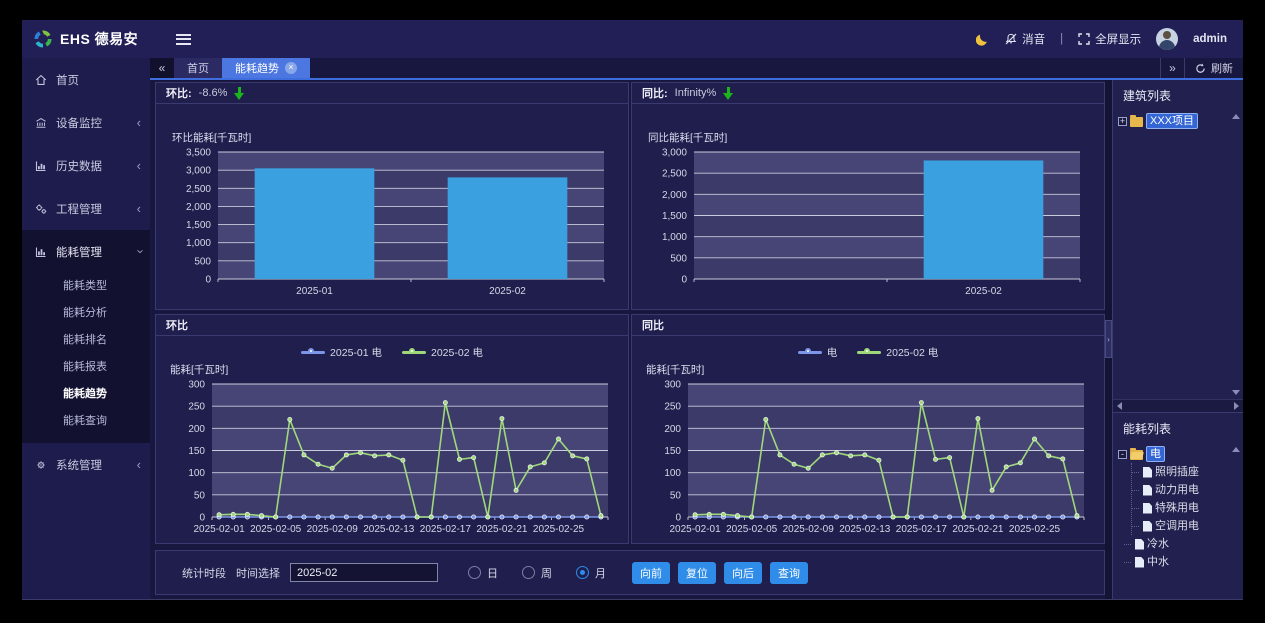  I want to click on scroll-left-icon, so click(1119, 406).